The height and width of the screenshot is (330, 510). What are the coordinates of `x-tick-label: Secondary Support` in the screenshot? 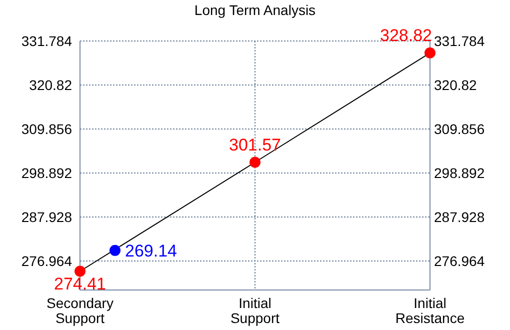 It's located at (80, 310).